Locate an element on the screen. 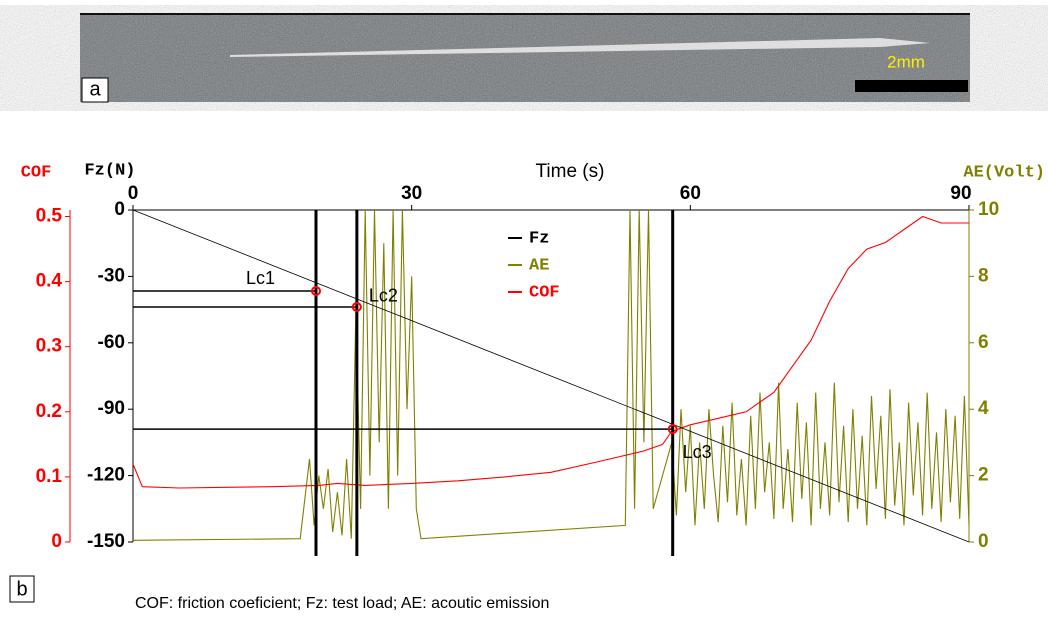 The image size is (1048, 628). y-tick-label: -90 is located at coordinates (111, 408).